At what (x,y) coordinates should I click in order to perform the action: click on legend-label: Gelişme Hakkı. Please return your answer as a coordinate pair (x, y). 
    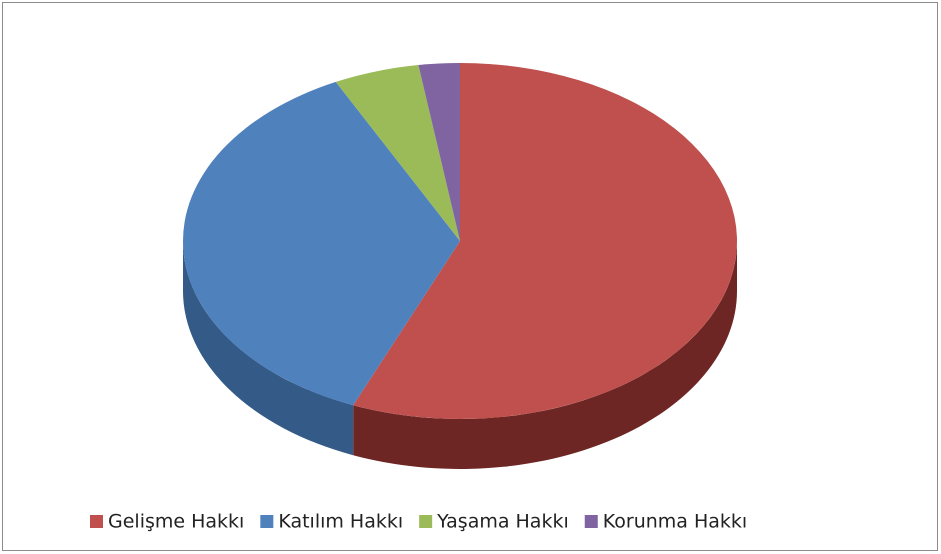
    Looking at the image, I should click on (176, 522).